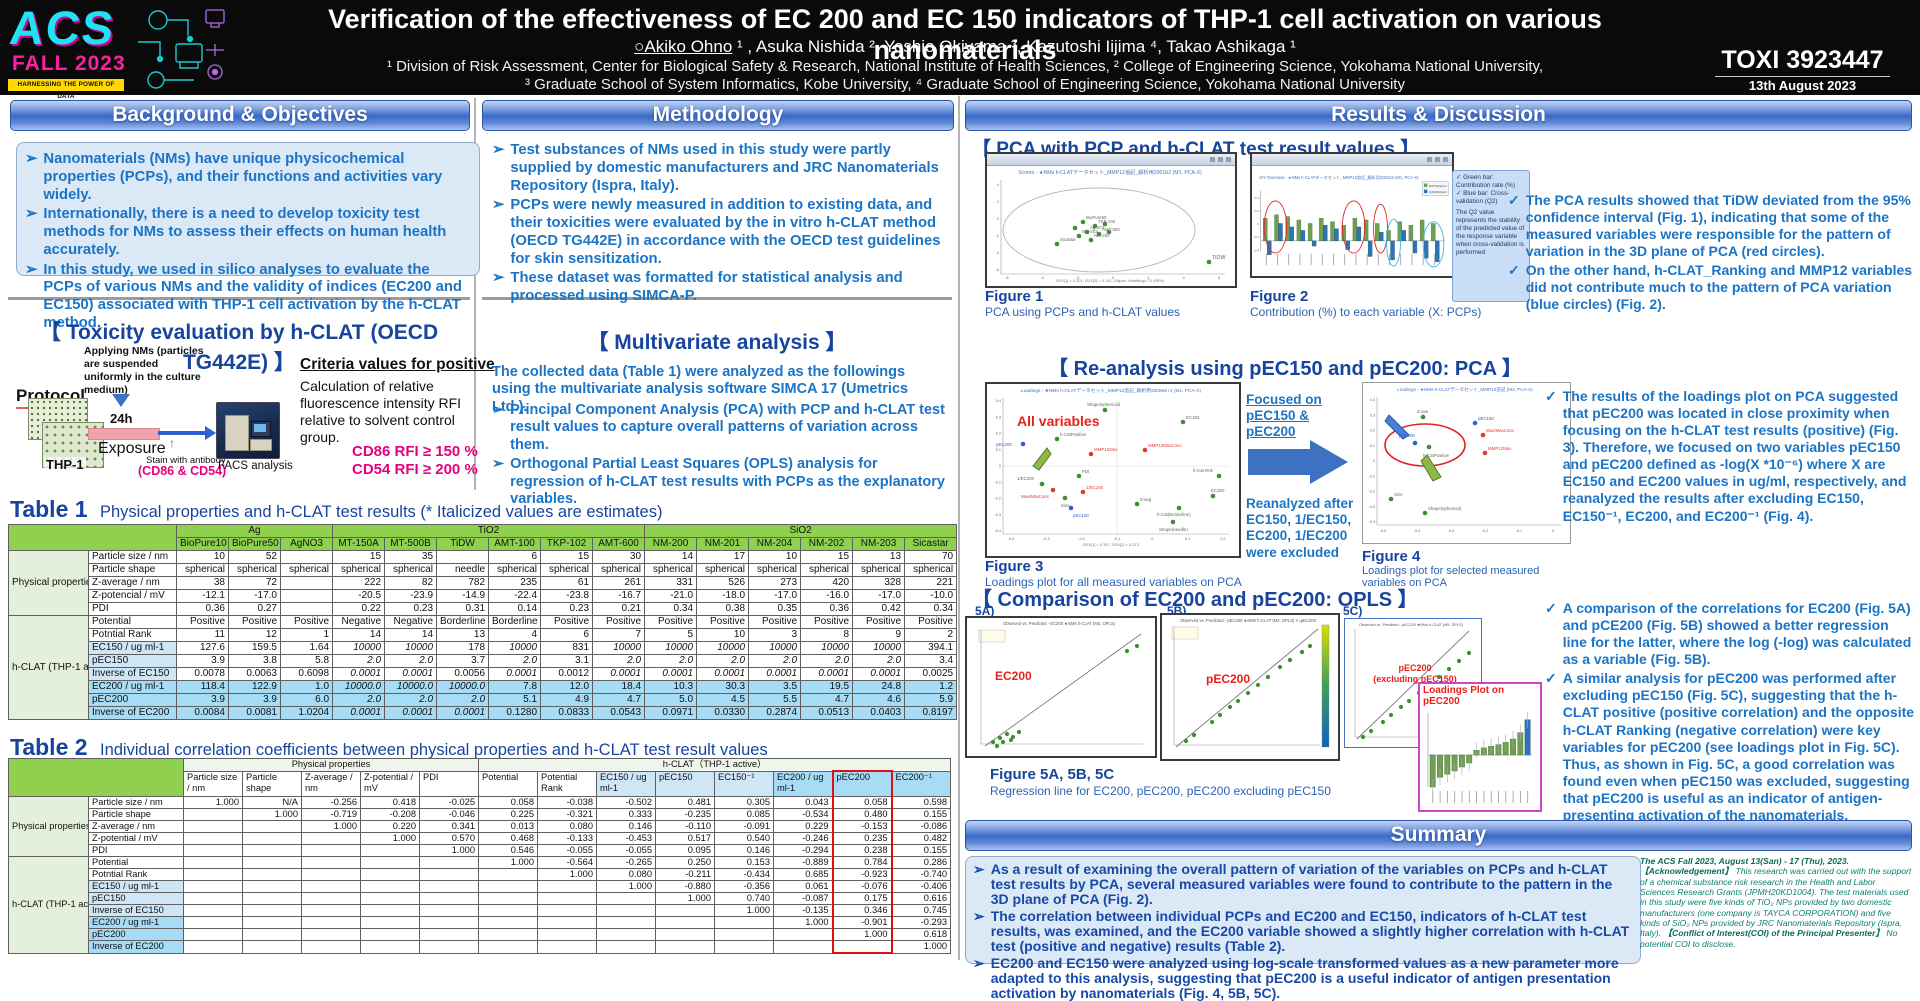 The height and width of the screenshot is (1001, 1920). What do you see at coordinates (272, 802) in the screenshot?
I see `table-cell: N/A` at bounding box center [272, 802].